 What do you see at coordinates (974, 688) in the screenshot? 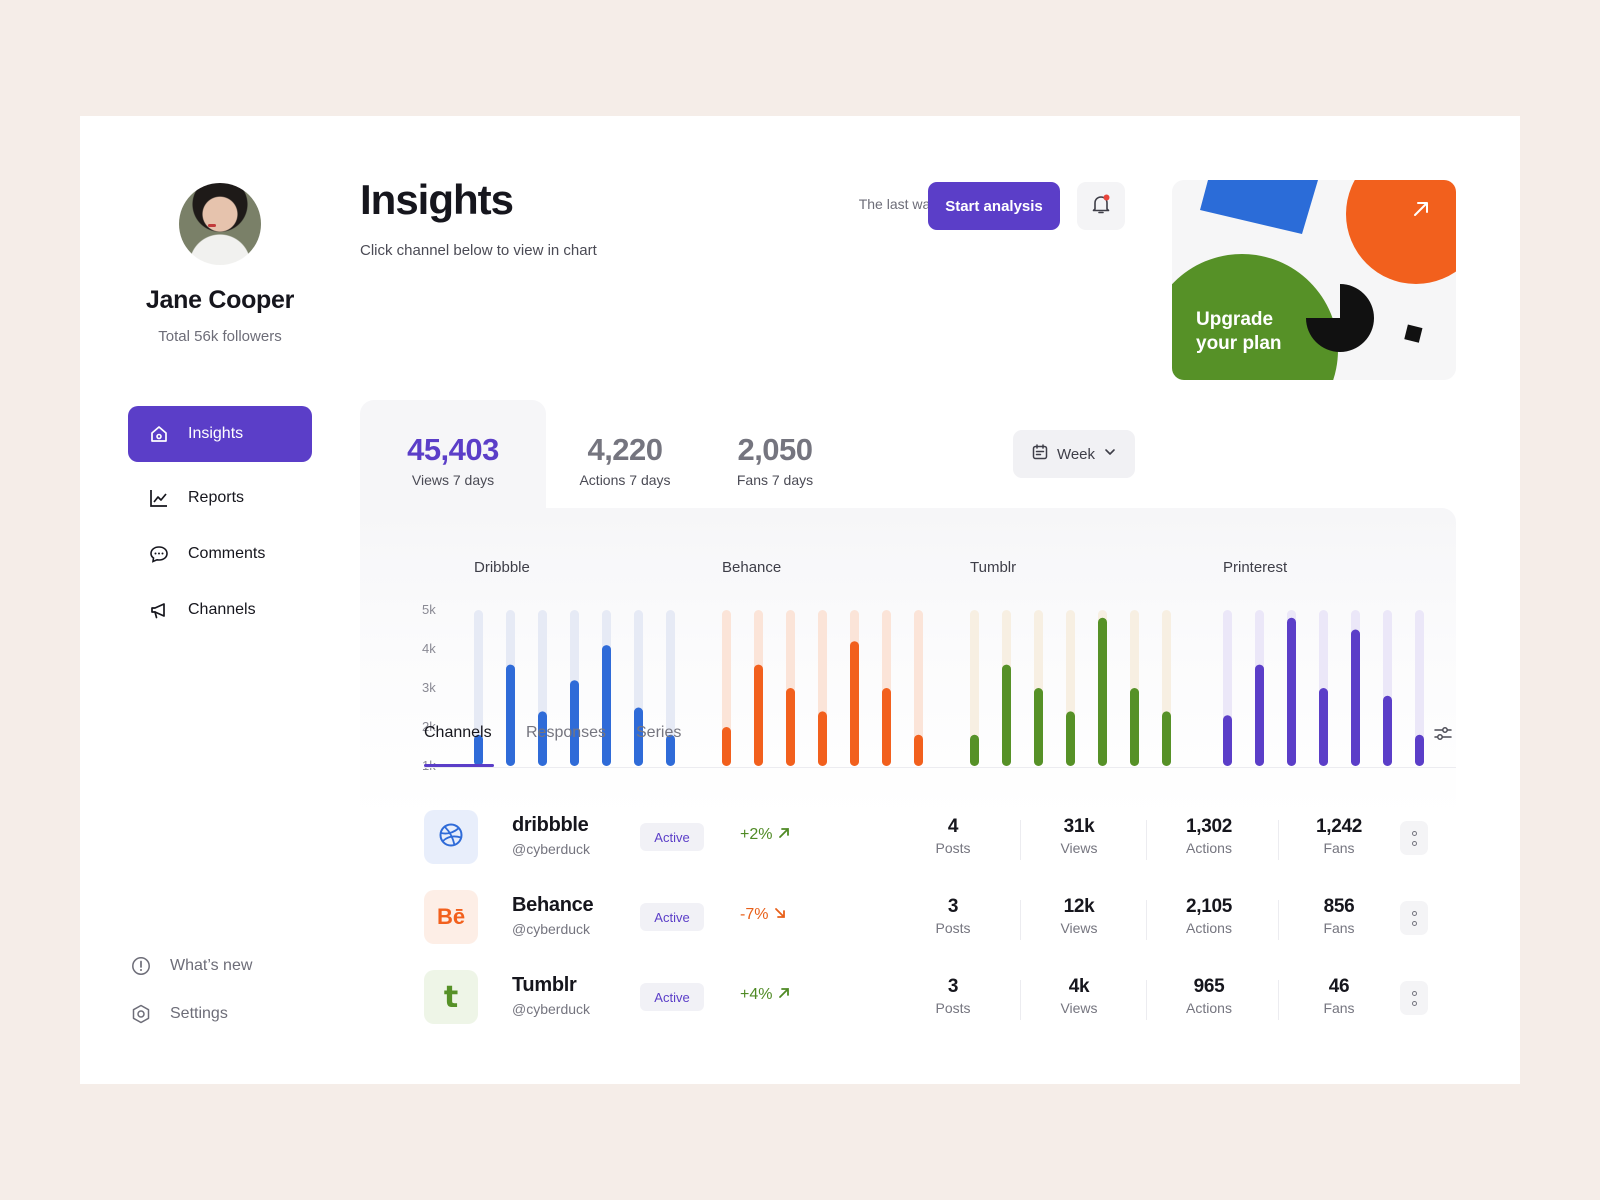
I see `bar-track` at bounding box center [974, 688].